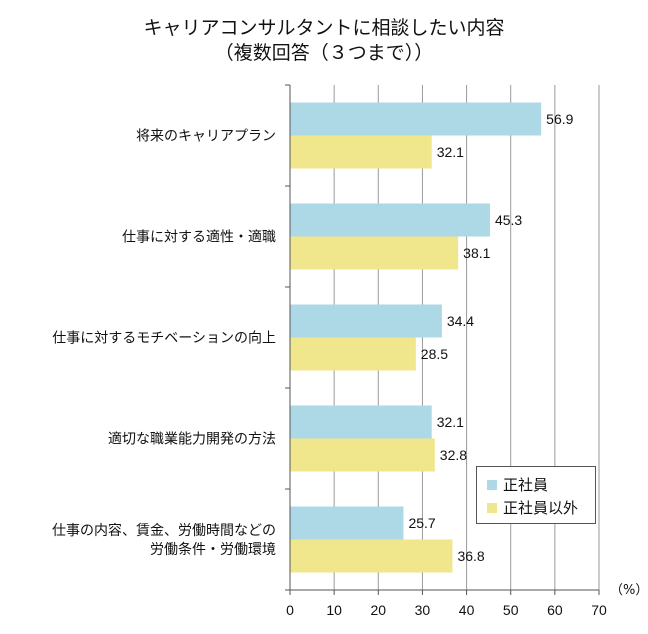  What do you see at coordinates (599, 610) in the screenshot?
I see `x-tick-label-70: 70` at bounding box center [599, 610].